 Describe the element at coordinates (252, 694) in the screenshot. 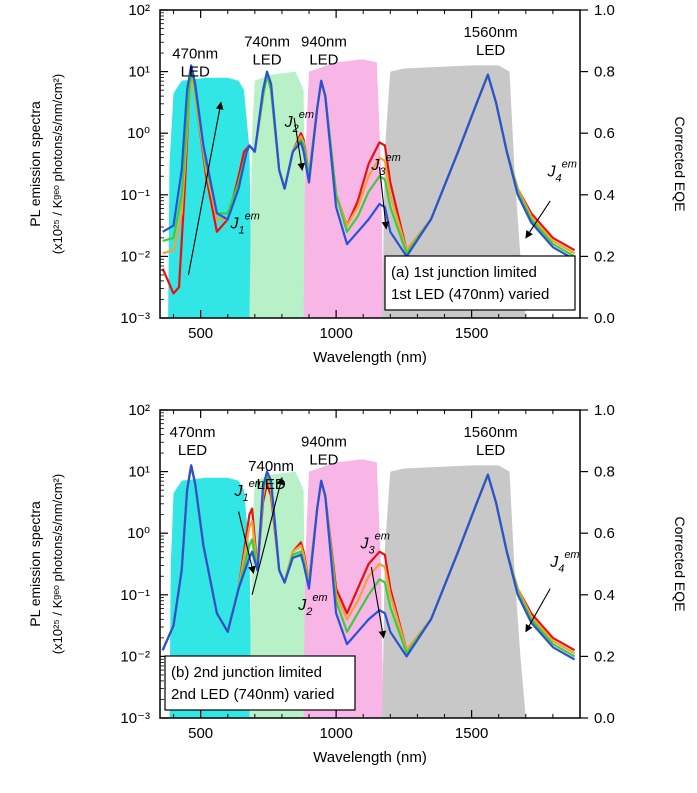

I see `panel-label-line: 2nd LED (740nm) varied` at that location.